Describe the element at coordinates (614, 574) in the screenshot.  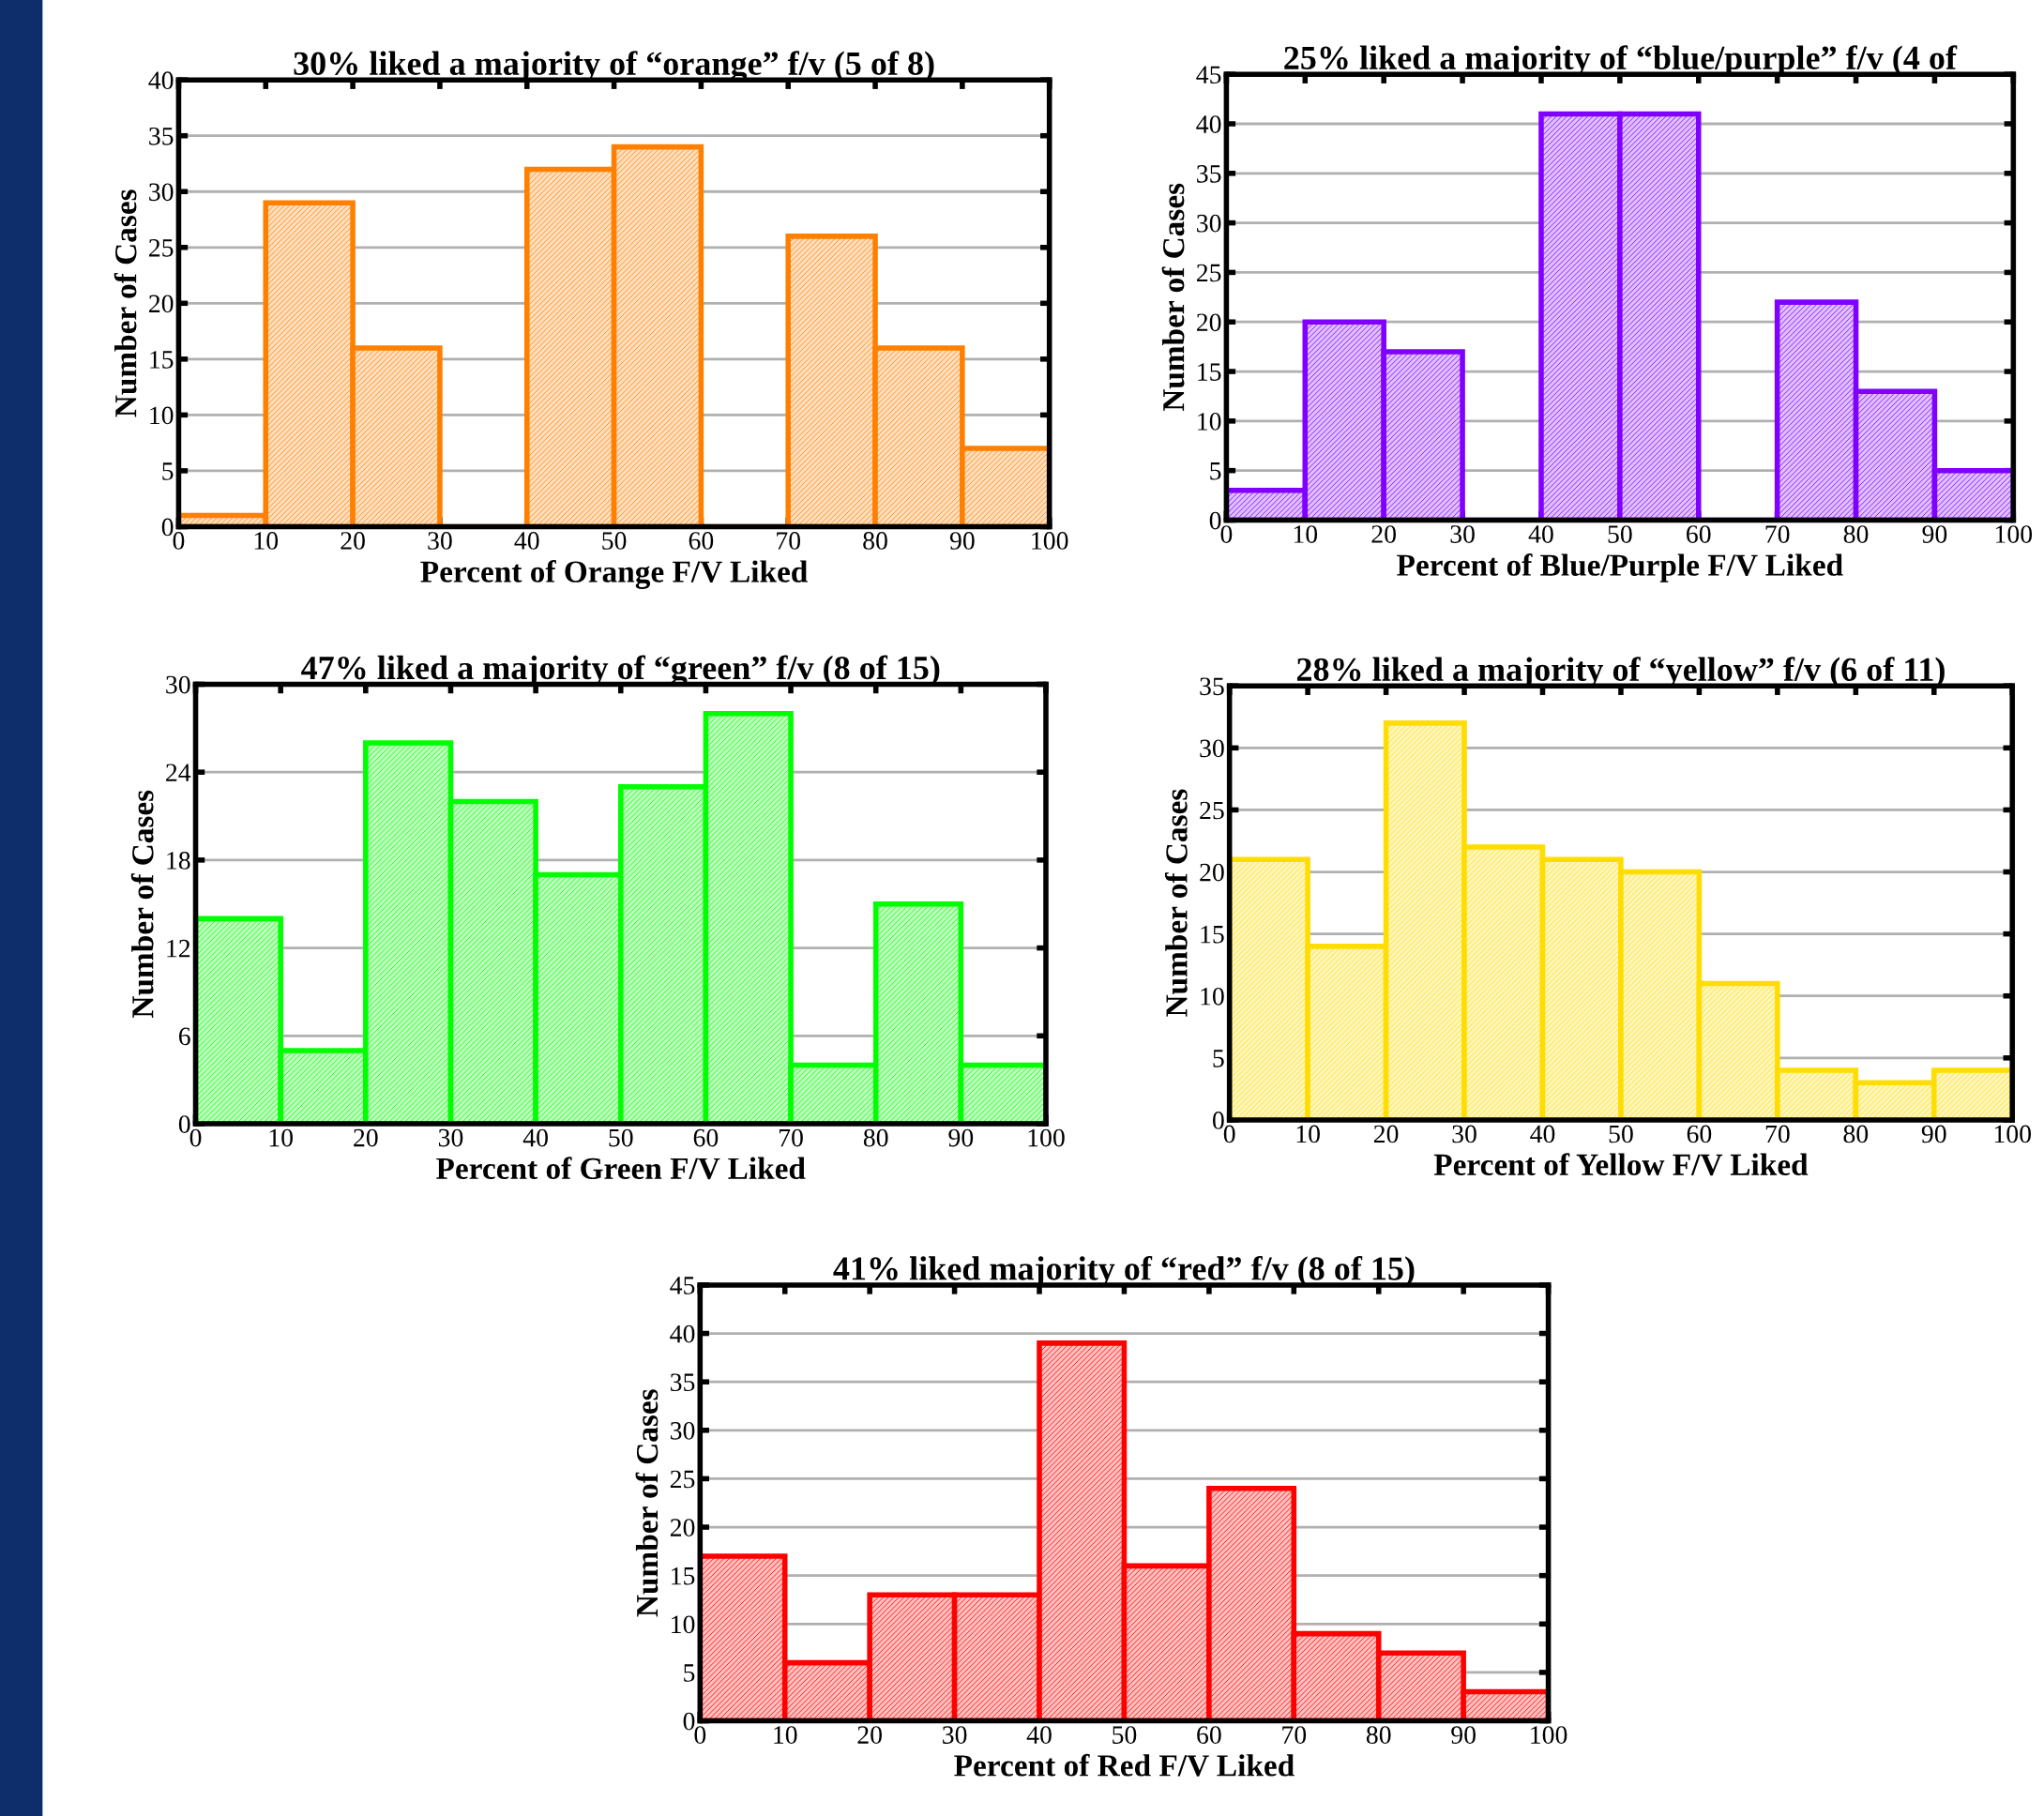
I see `x-axis-title: Percent of Orange F/V Liked` at that location.